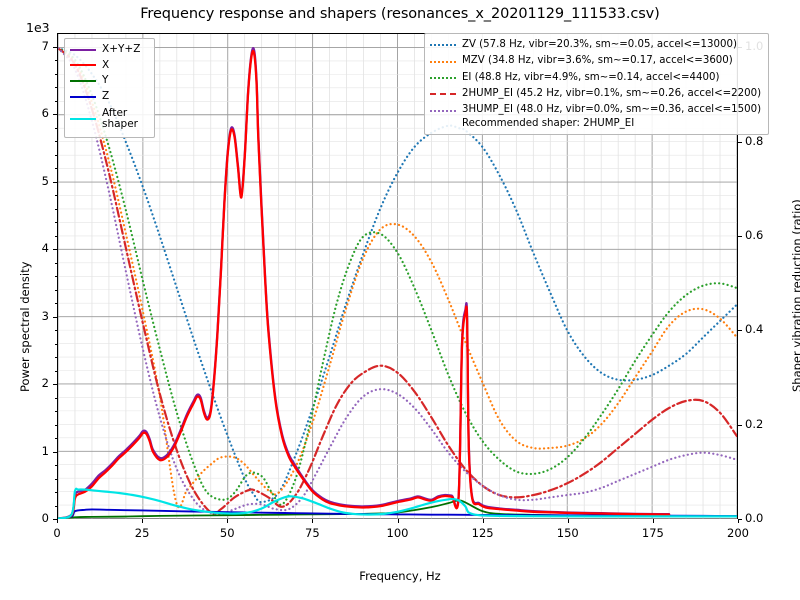 Image resolution: width=800 pixels, height=600 pixels. What do you see at coordinates (121, 49) in the screenshot?
I see `legend-item-label: X+Y+Z` at bounding box center [121, 49].